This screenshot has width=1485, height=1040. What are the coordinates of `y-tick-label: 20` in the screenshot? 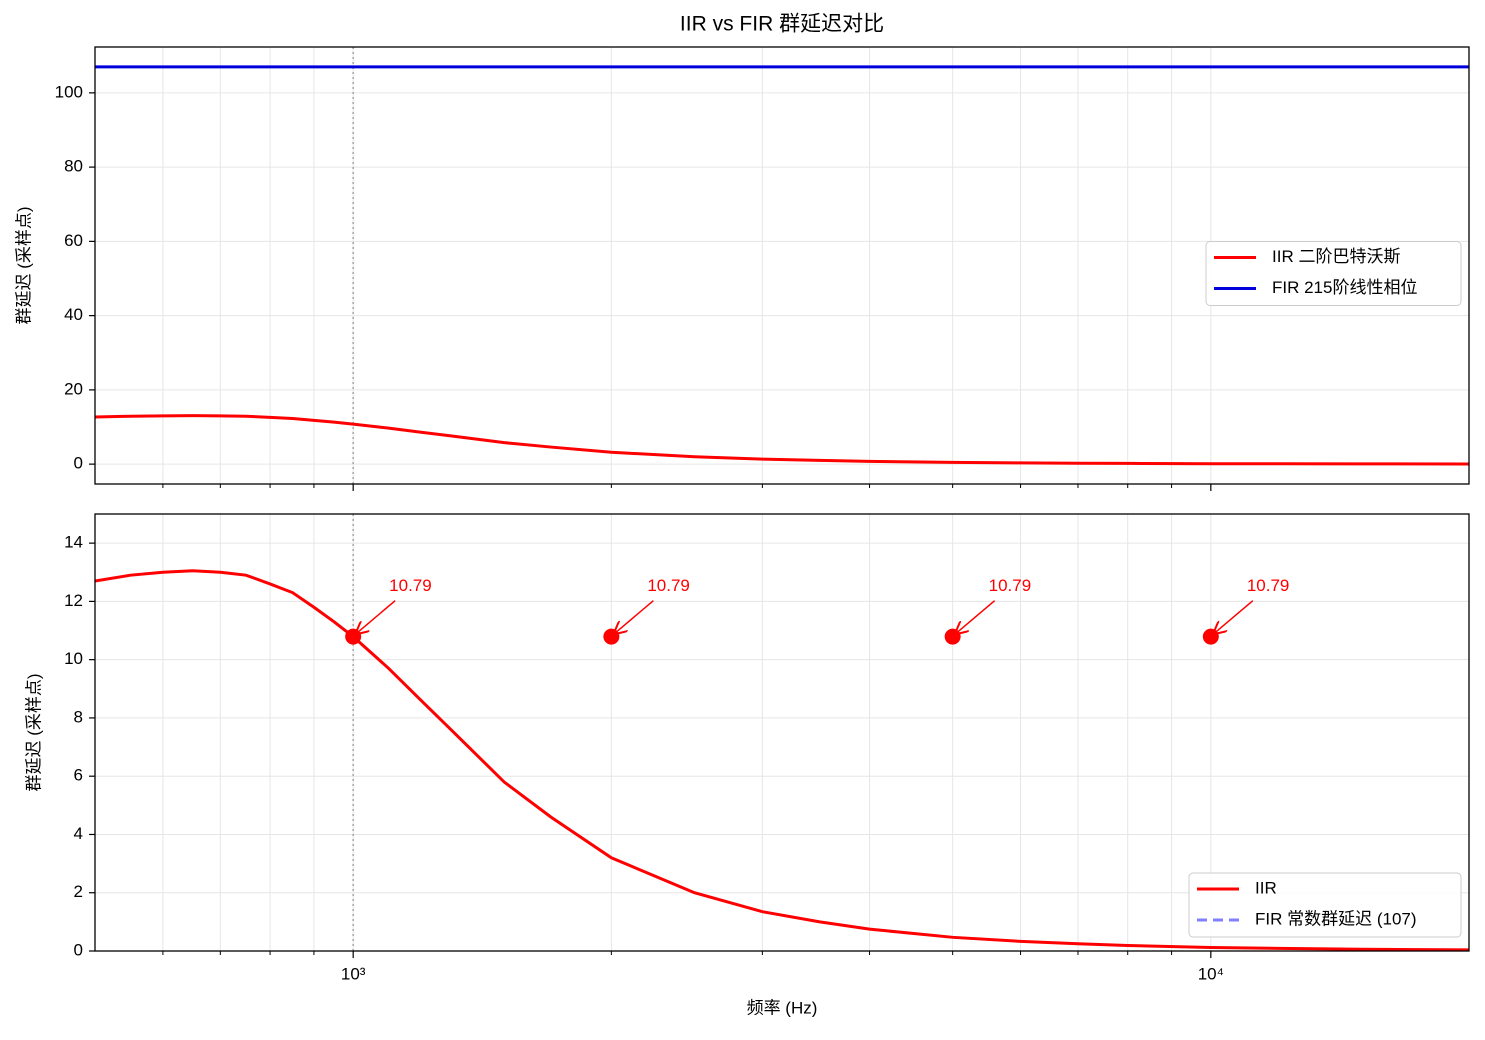 It's located at (73, 388).